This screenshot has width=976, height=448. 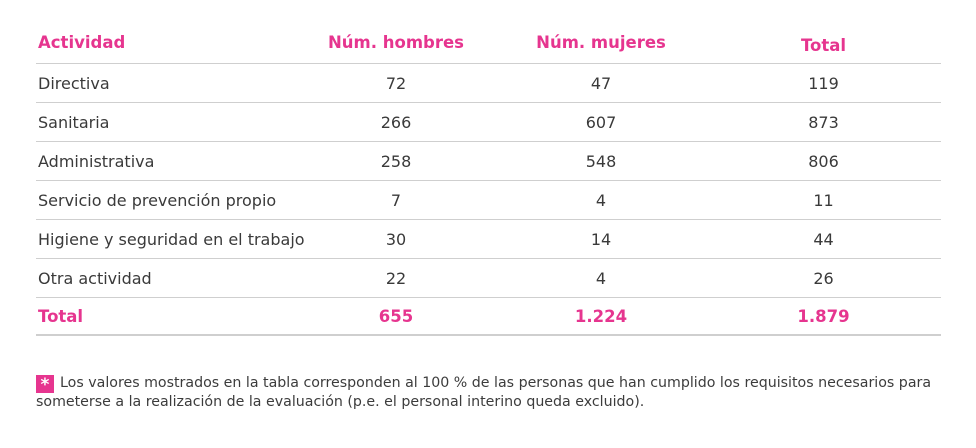 What do you see at coordinates (601, 161) in the screenshot?
I see `cell-mujeres: 548` at bounding box center [601, 161].